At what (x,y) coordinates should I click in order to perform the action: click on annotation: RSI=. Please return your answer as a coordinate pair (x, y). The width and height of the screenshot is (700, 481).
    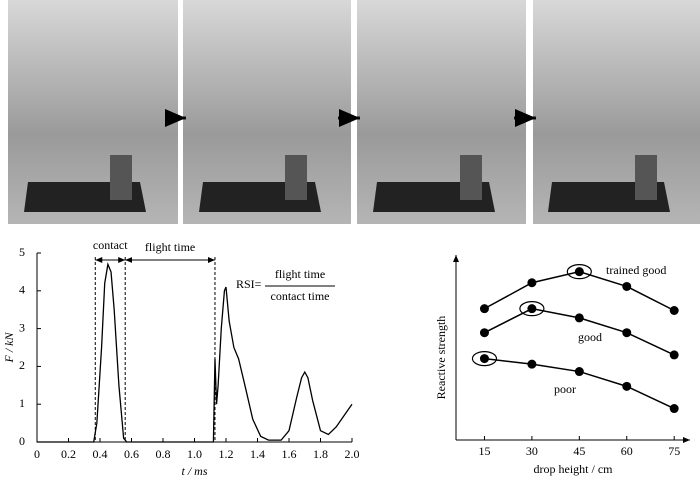
    Looking at the image, I should click on (249, 284).